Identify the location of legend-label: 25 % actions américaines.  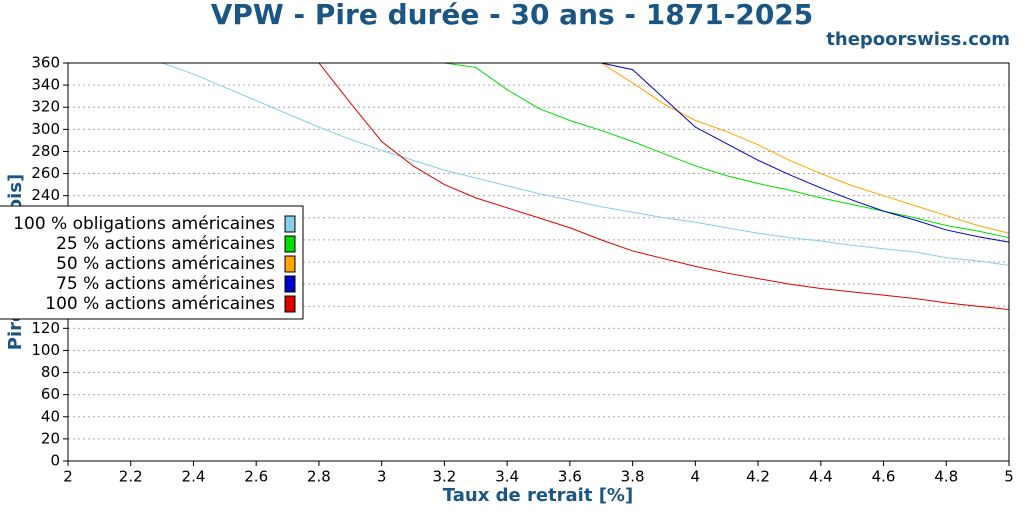
(165, 244).